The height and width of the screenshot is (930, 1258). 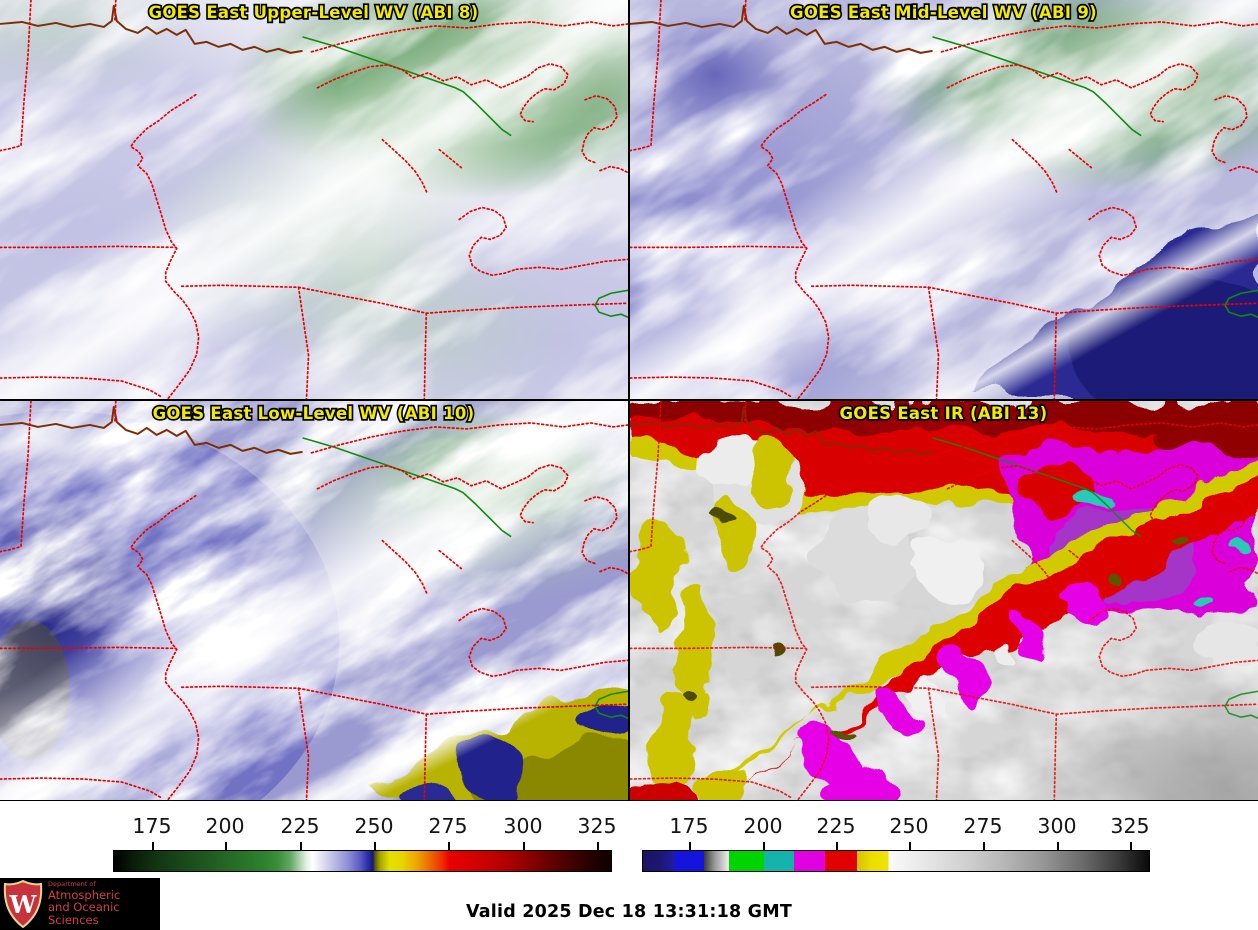 What do you see at coordinates (314, 12) in the screenshot?
I see `panel-title: GOES East Upper-Level WV (ABI 8)` at bounding box center [314, 12].